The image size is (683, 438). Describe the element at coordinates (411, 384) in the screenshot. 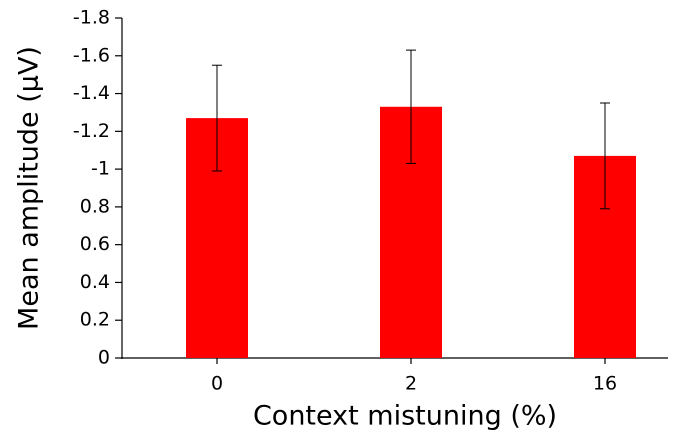

I see `x-tick-label: 2` at that location.